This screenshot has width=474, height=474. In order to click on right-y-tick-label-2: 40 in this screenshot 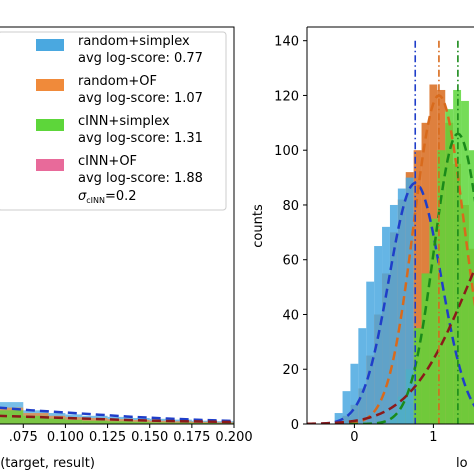, I will do `click(290, 315)`.